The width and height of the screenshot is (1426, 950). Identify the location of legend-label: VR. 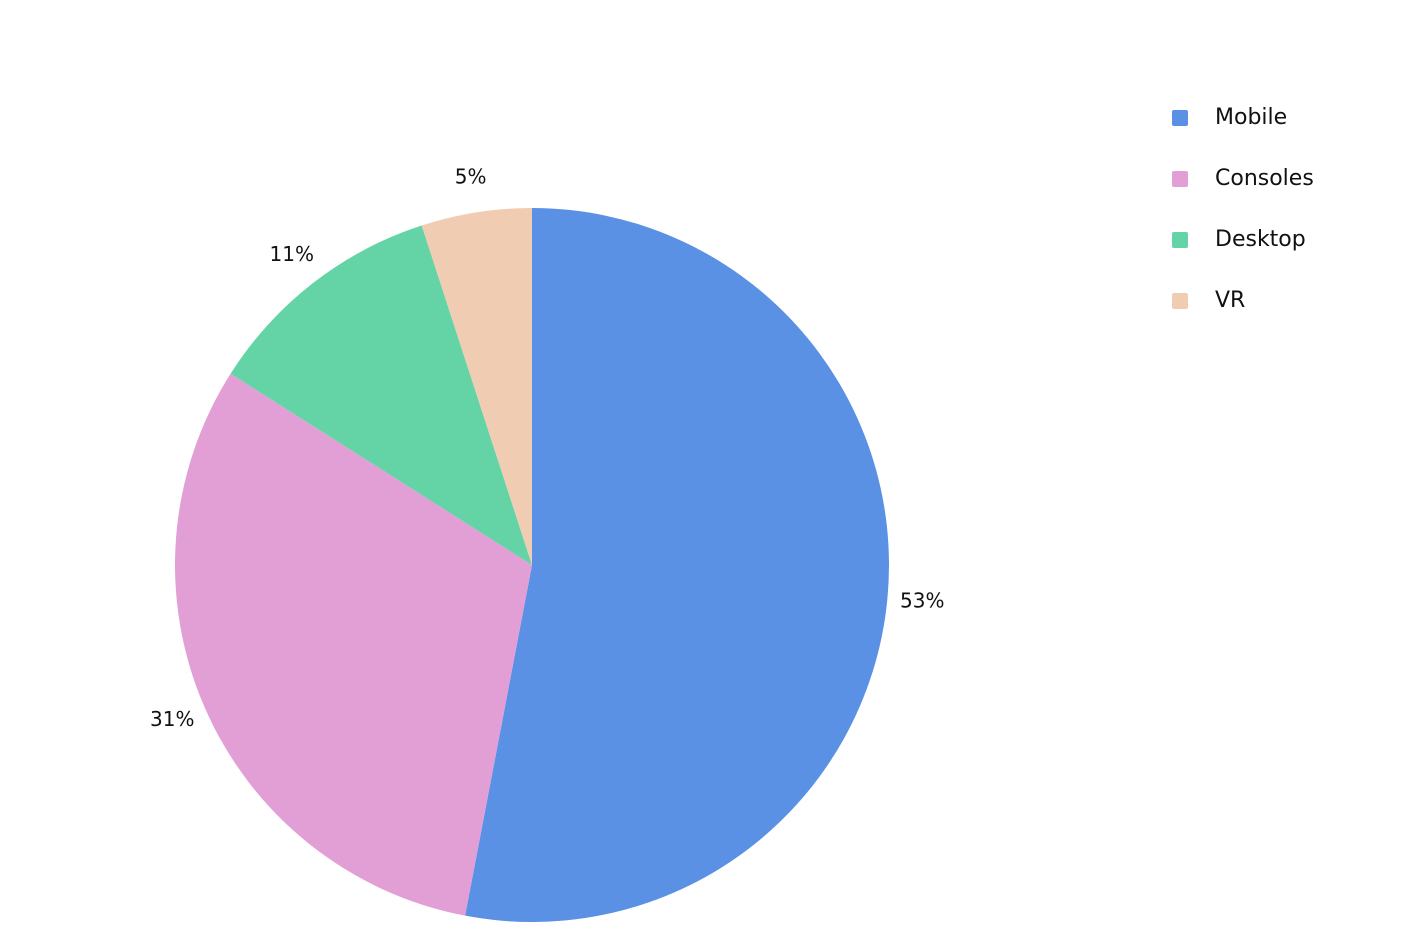
(1230, 300).